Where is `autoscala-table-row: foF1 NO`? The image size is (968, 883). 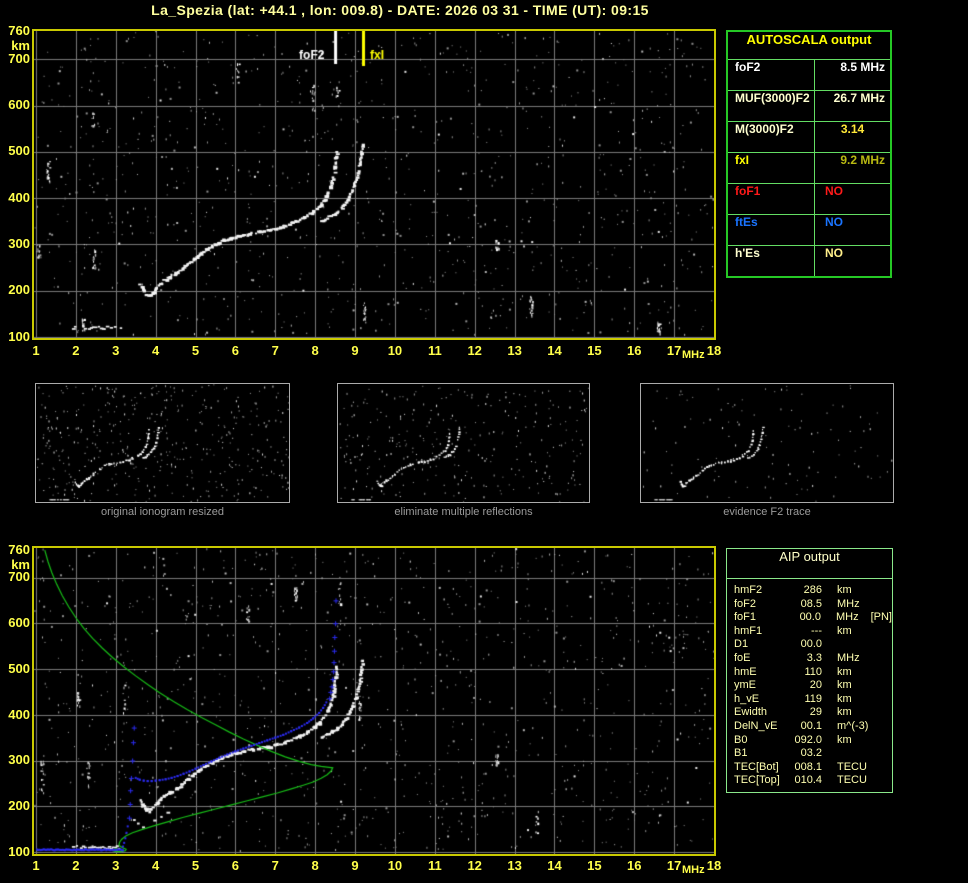 autoscala-table-row: foF1 NO is located at coordinates (809, 199).